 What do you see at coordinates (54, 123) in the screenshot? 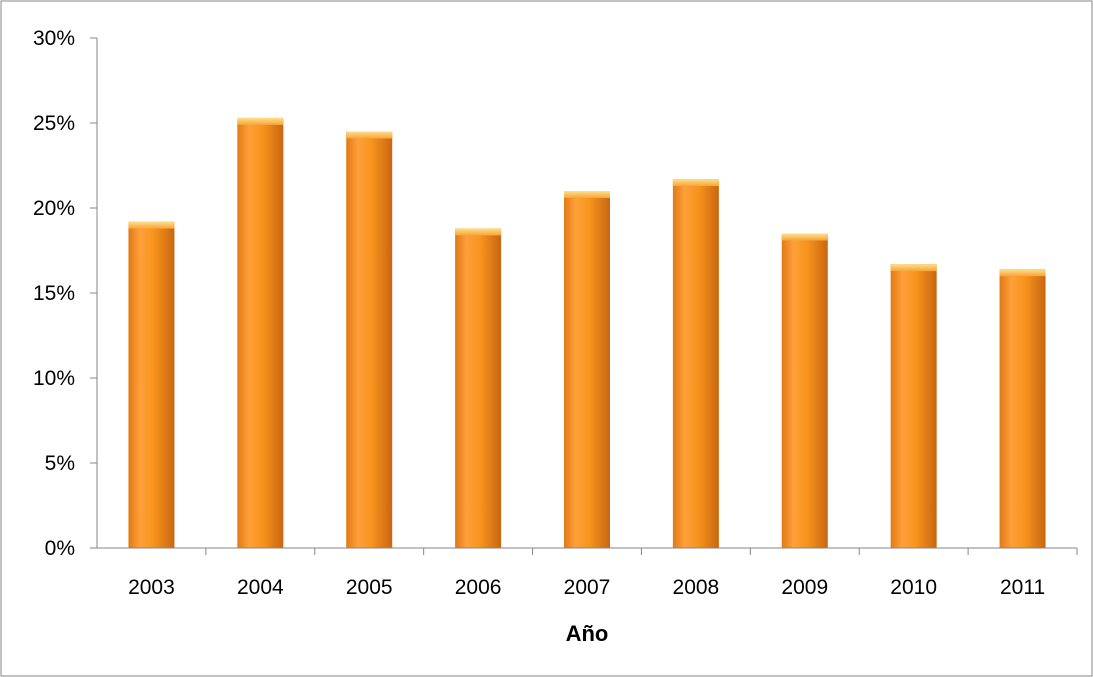
I see `y-tick-label: 25%` at bounding box center [54, 123].